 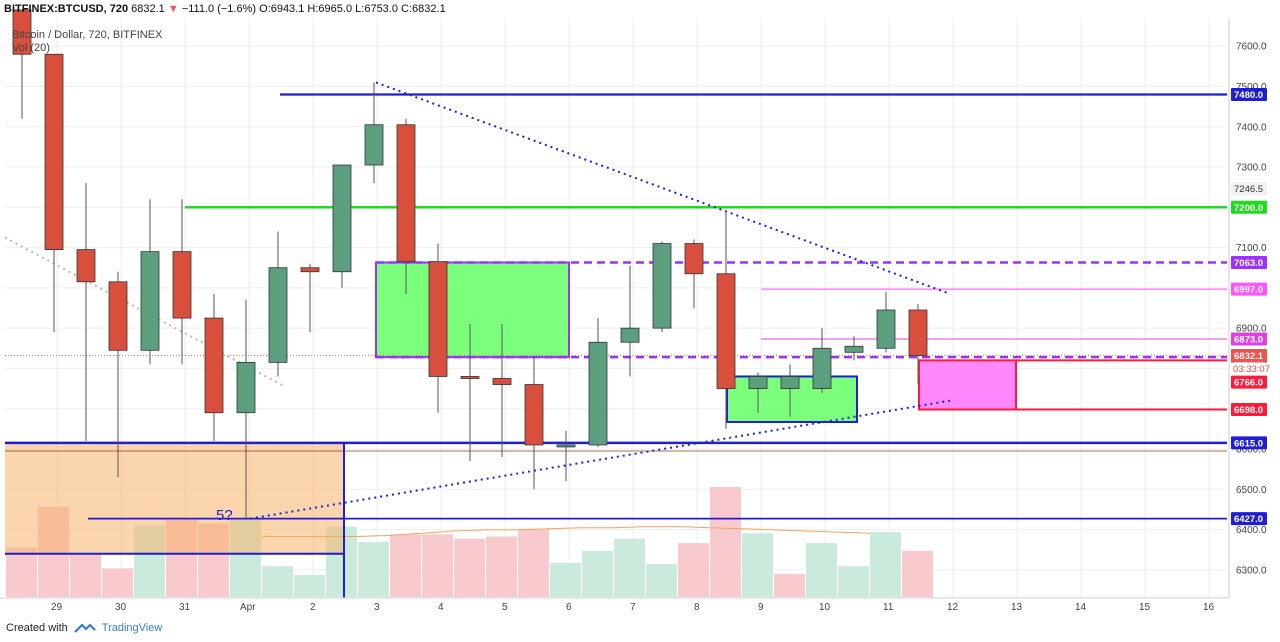 What do you see at coordinates (248, 607) in the screenshot?
I see `time-tick-label: Apr` at bounding box center [248, 607].